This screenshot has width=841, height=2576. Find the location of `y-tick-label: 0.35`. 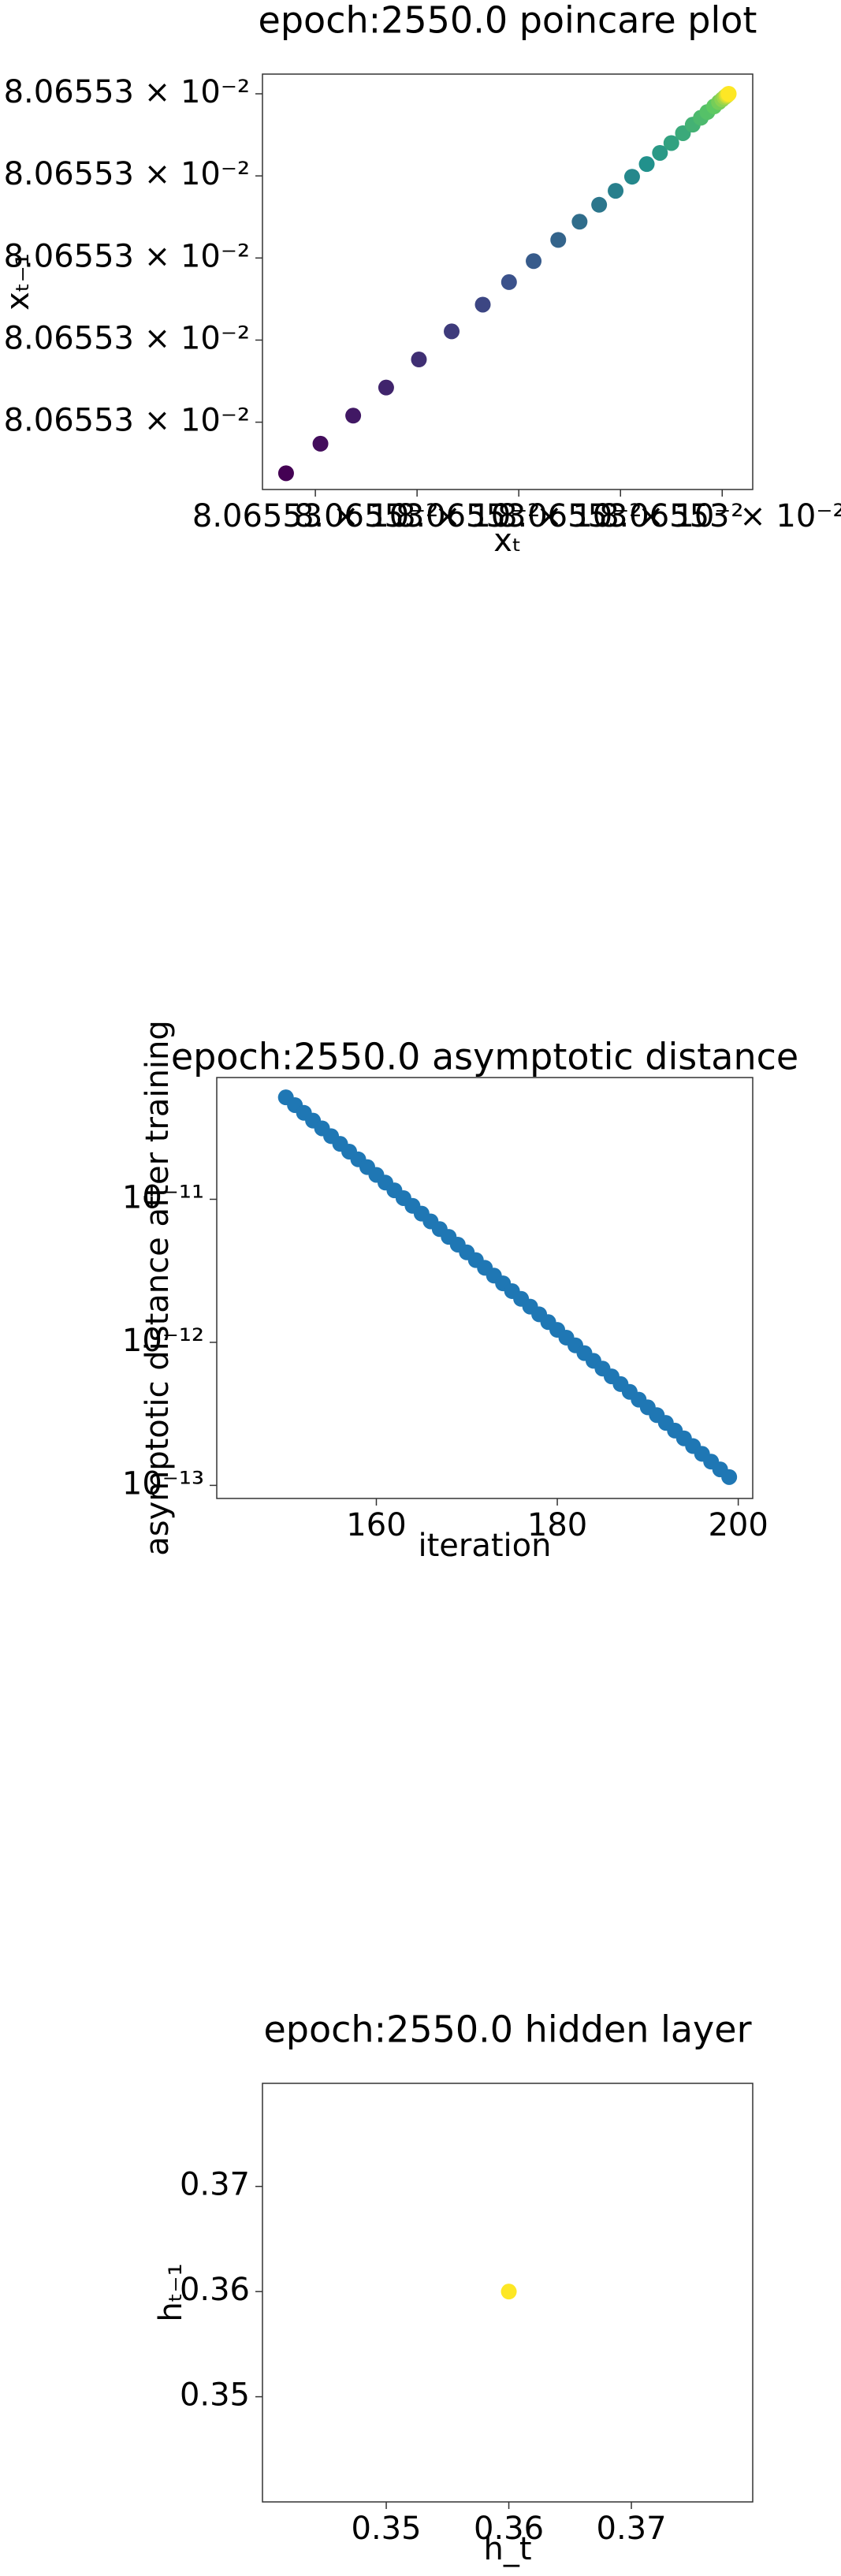

y-tick-label: 0.35 is located at coordinates (215, 2395).